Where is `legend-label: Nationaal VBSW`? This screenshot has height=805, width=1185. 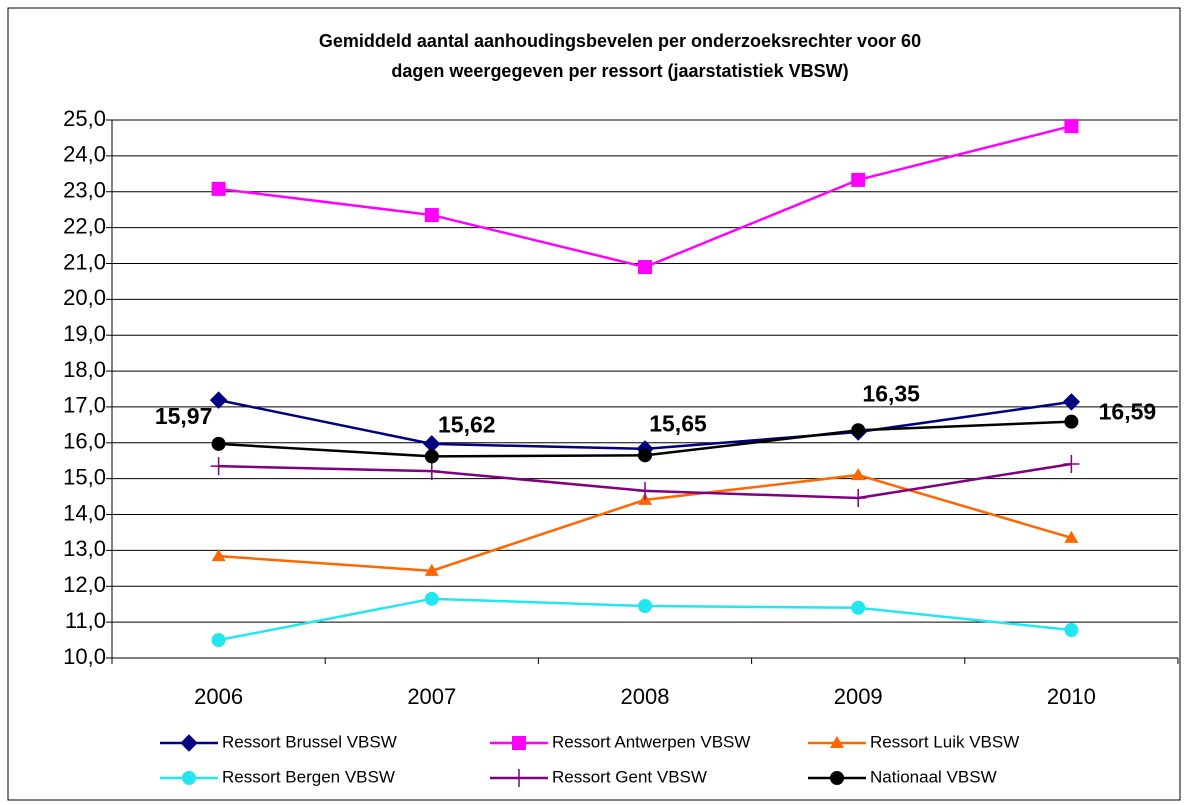 legend-label: Nationaal VBSW is located at coordinates (933, 776).